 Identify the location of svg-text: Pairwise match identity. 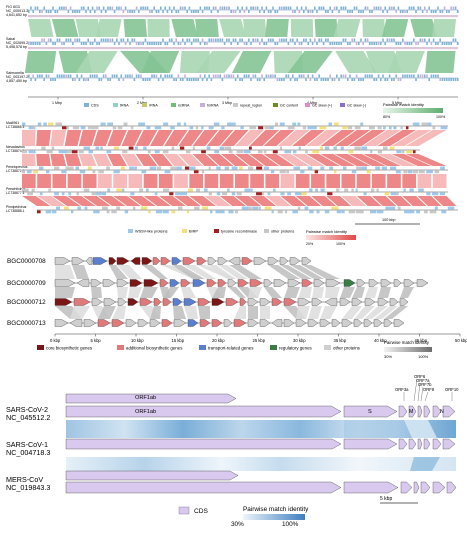
(276, 509).